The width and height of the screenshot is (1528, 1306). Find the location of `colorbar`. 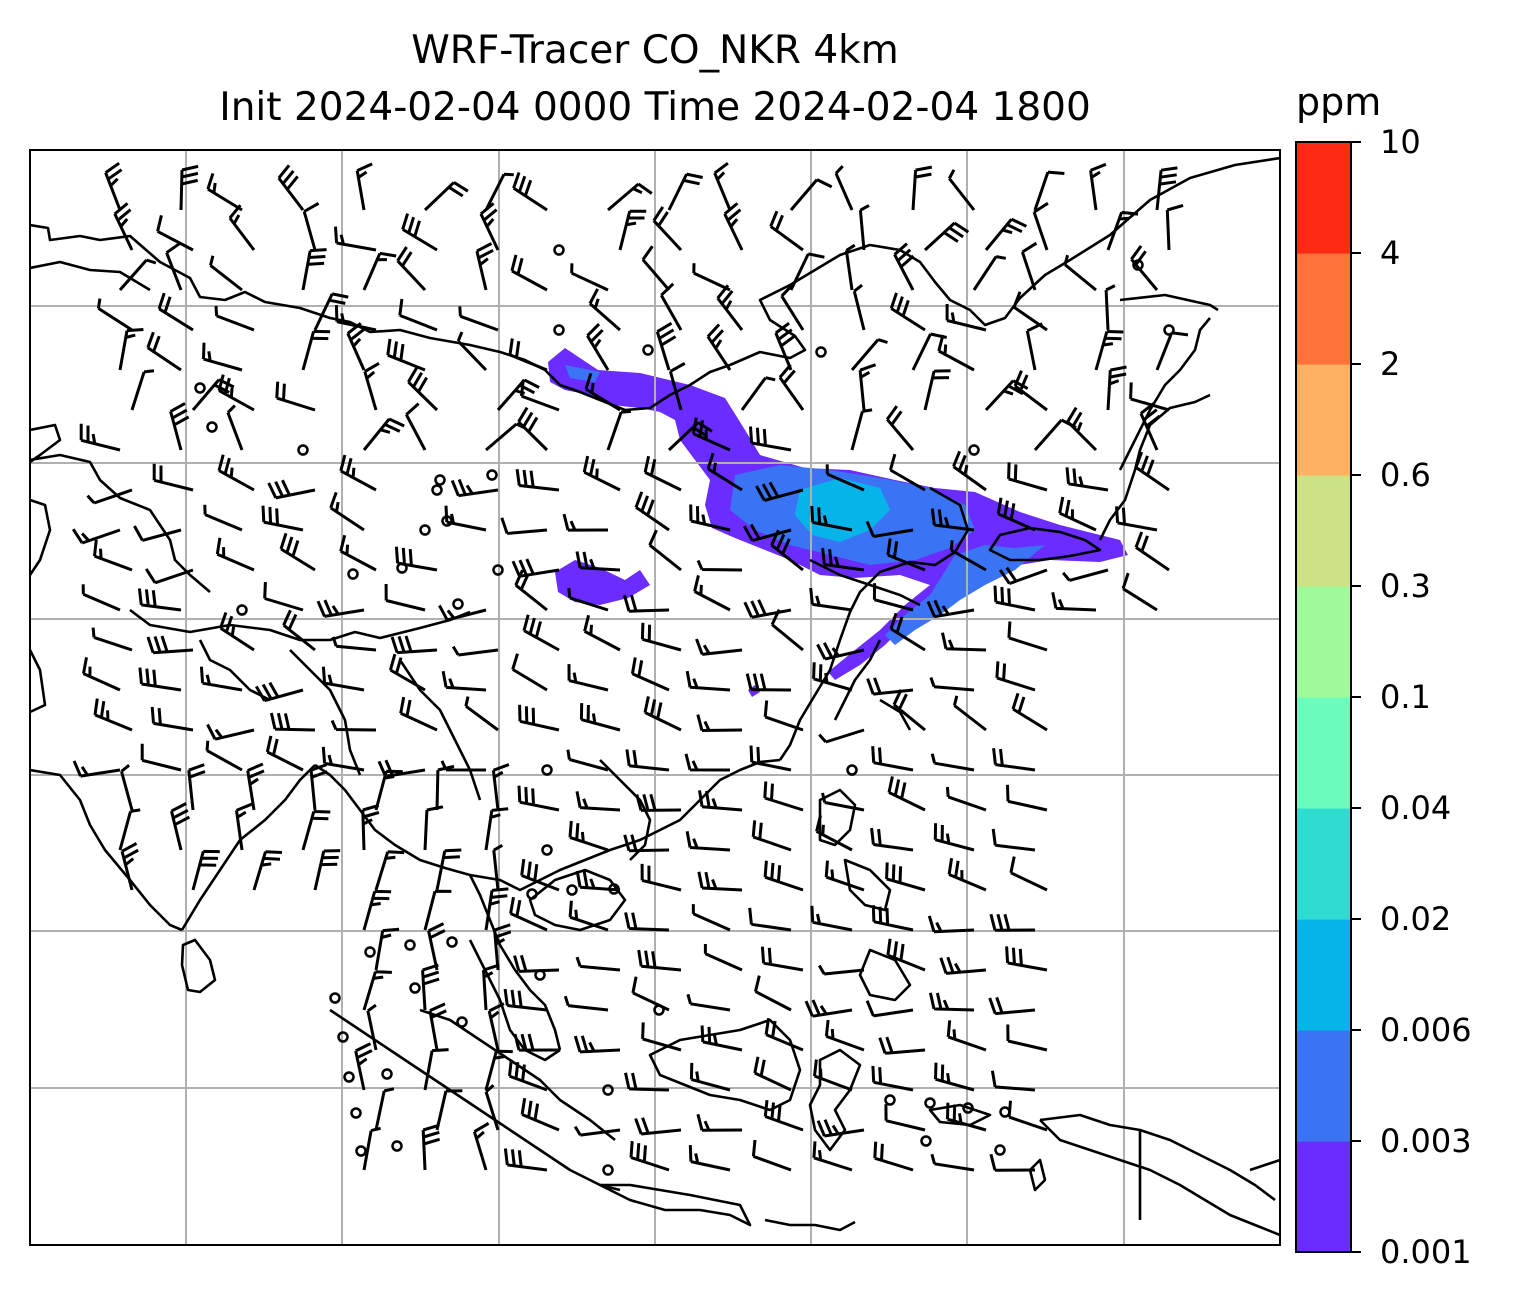

colorbar is located at coordinates (1328, 697).